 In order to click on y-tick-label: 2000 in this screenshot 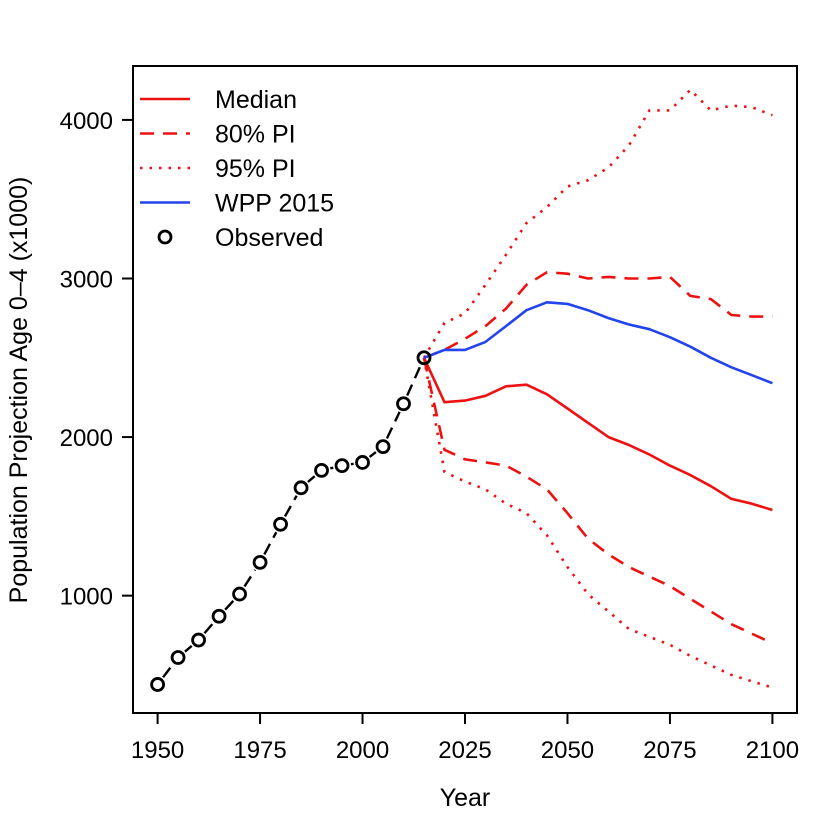, I will do `click(86, 438)`.